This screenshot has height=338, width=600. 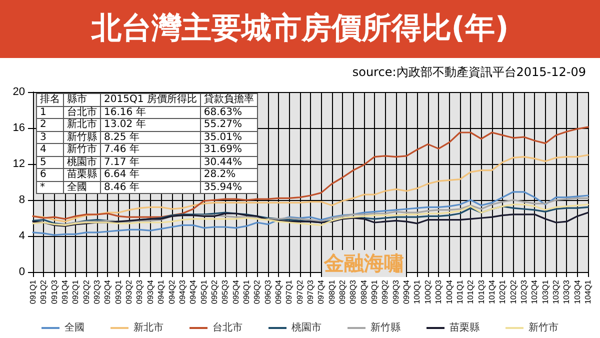 What do you see at coordinates (229, 162) in the screenshot?
I see `annotation: 30.44%` at bounding box center [229, 162].